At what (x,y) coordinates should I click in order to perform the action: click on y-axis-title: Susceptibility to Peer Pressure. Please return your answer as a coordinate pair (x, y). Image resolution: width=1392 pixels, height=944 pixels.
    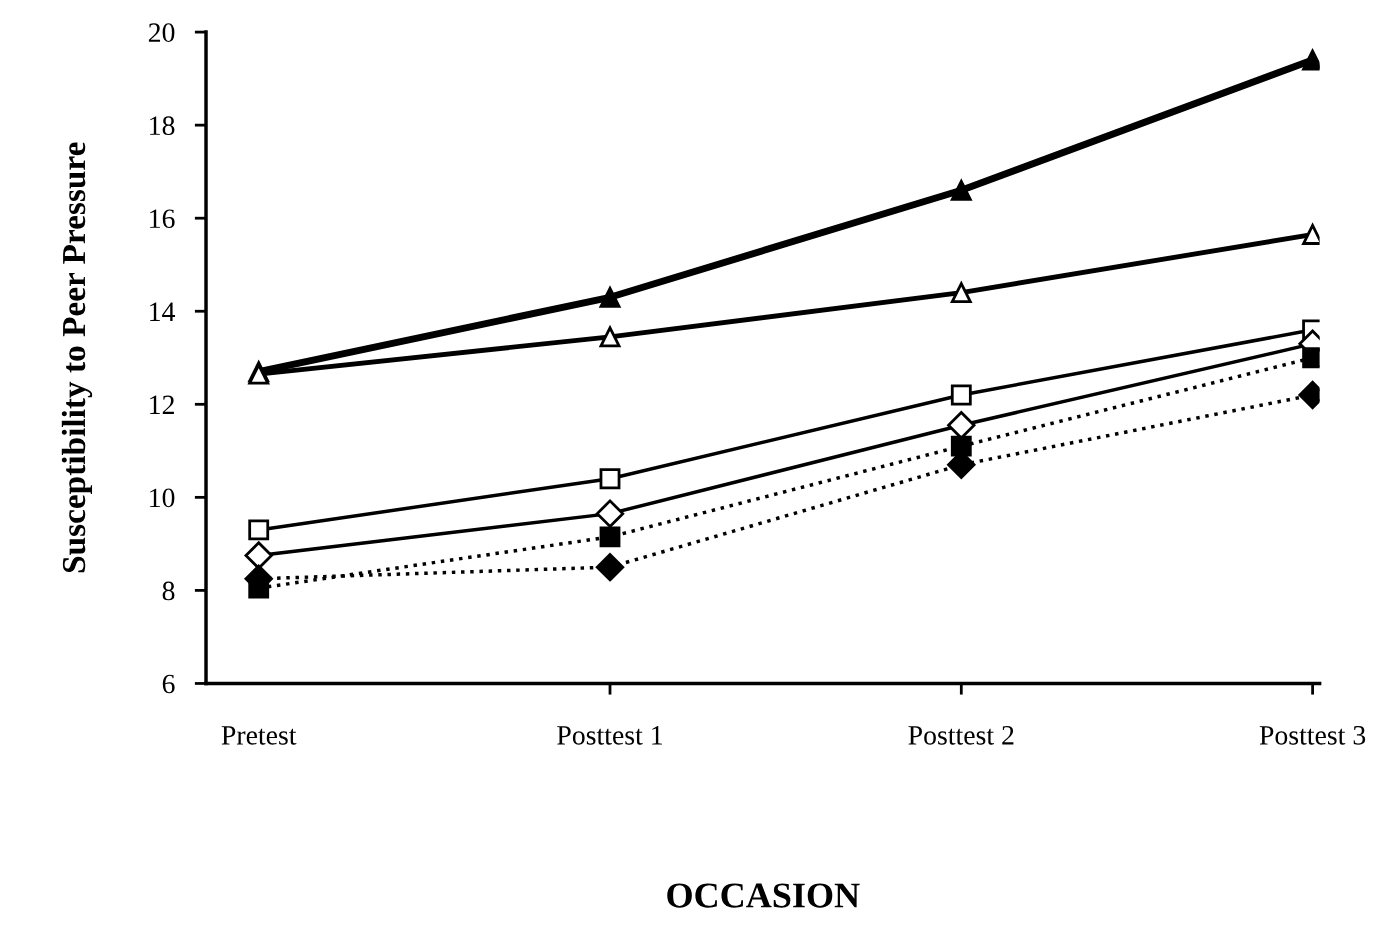
    Looking at the image, I should click on (77, 357).